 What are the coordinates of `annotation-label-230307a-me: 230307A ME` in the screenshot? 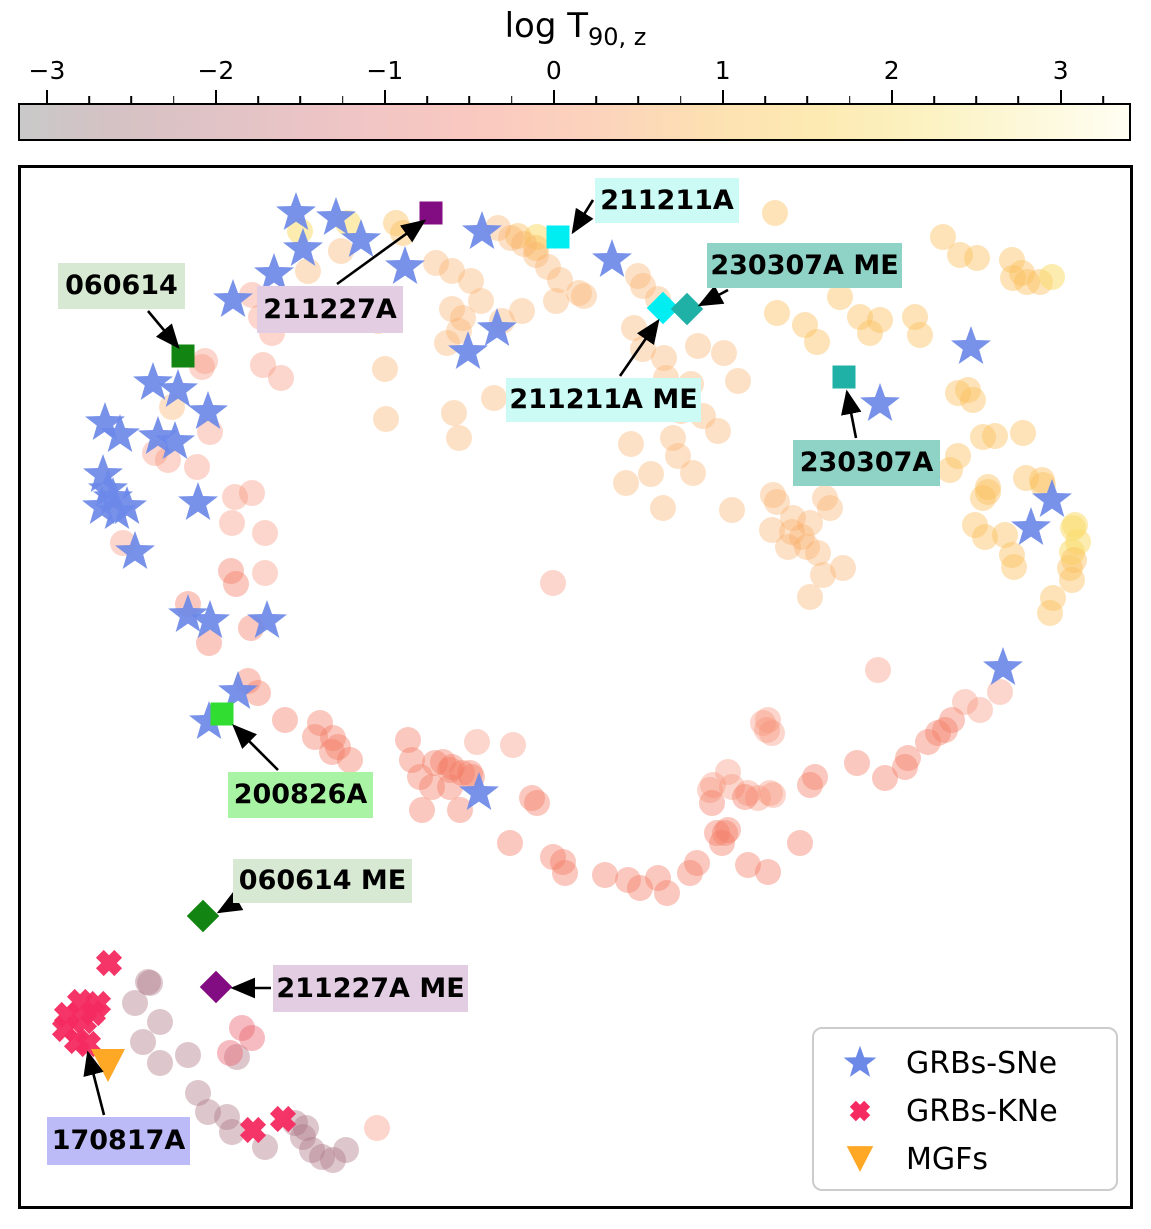 It's located at (804, 265).